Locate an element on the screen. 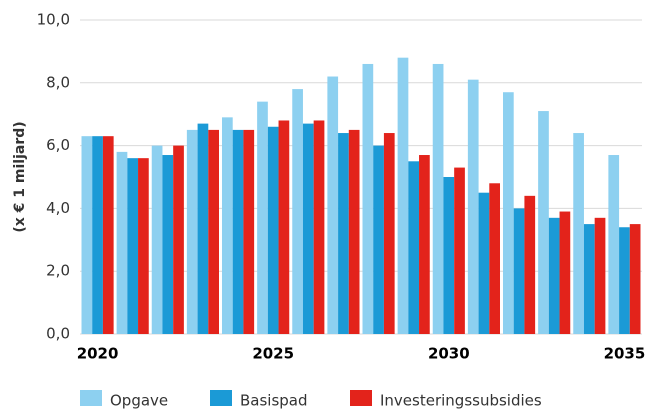  x-tick-label: 2030 is located at coordinates (449, 354).